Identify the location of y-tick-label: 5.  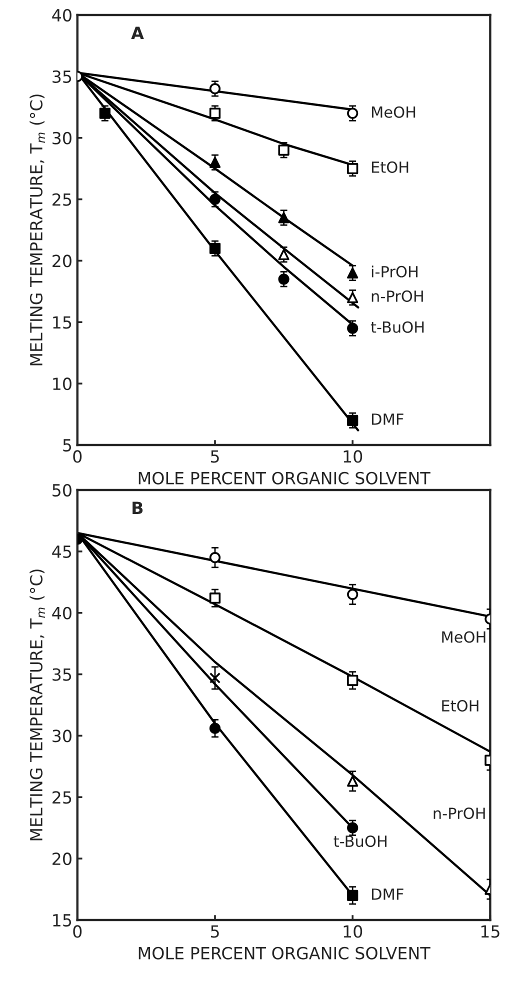
(67, 445).